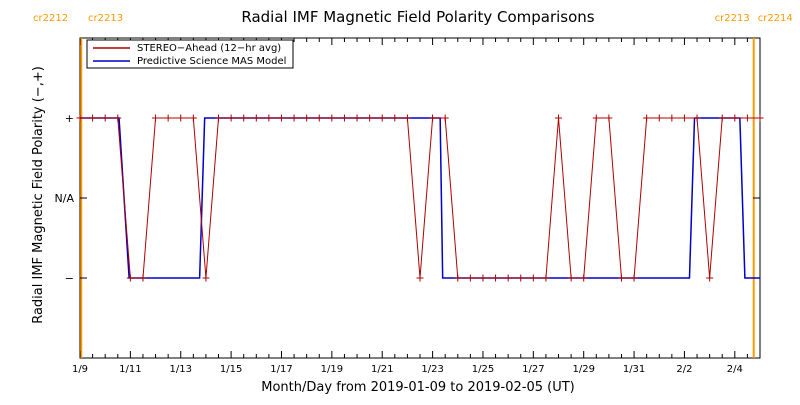 This screenshot has width=800, height=405. Describe the element at coordinates (775, 18) in the screenshot. I see `carrington-label-after: cr2214` at that location.